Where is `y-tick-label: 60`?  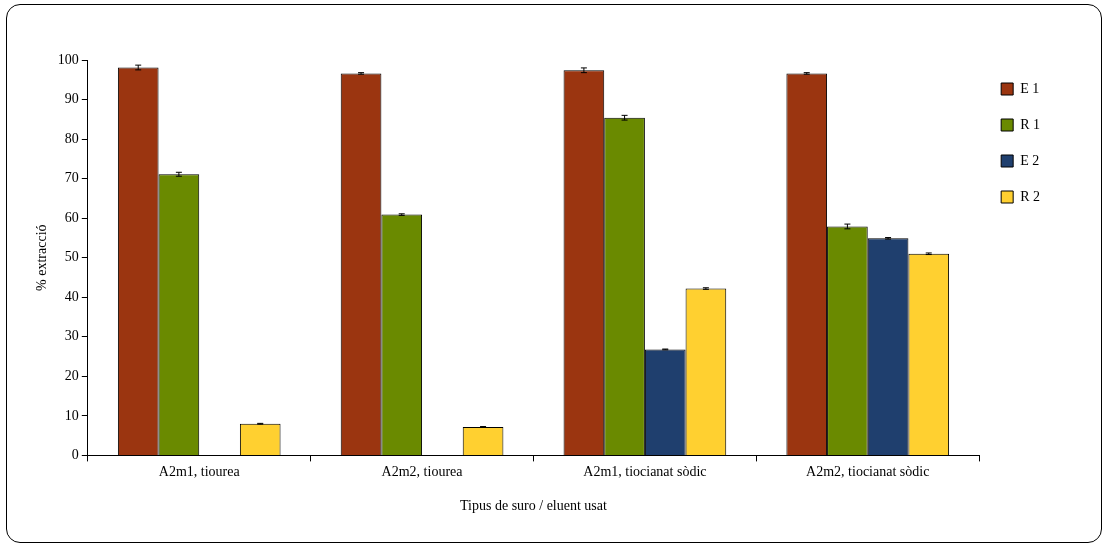 y-tick-label: 60 is located at coordinates (71, 217).